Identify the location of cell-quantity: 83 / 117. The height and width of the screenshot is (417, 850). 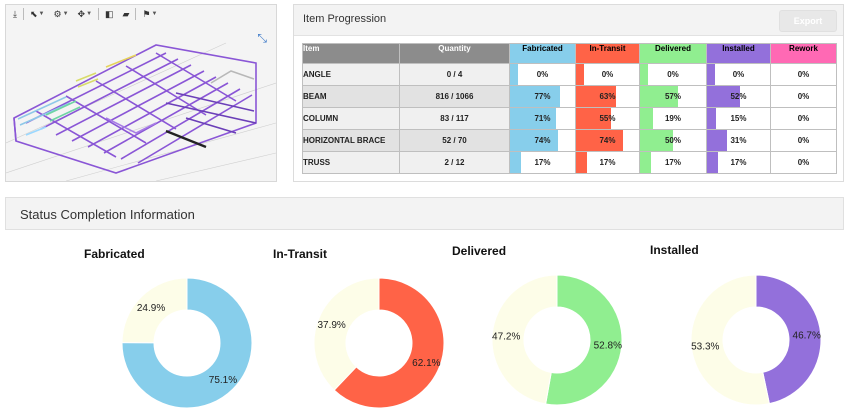
(454, 118).